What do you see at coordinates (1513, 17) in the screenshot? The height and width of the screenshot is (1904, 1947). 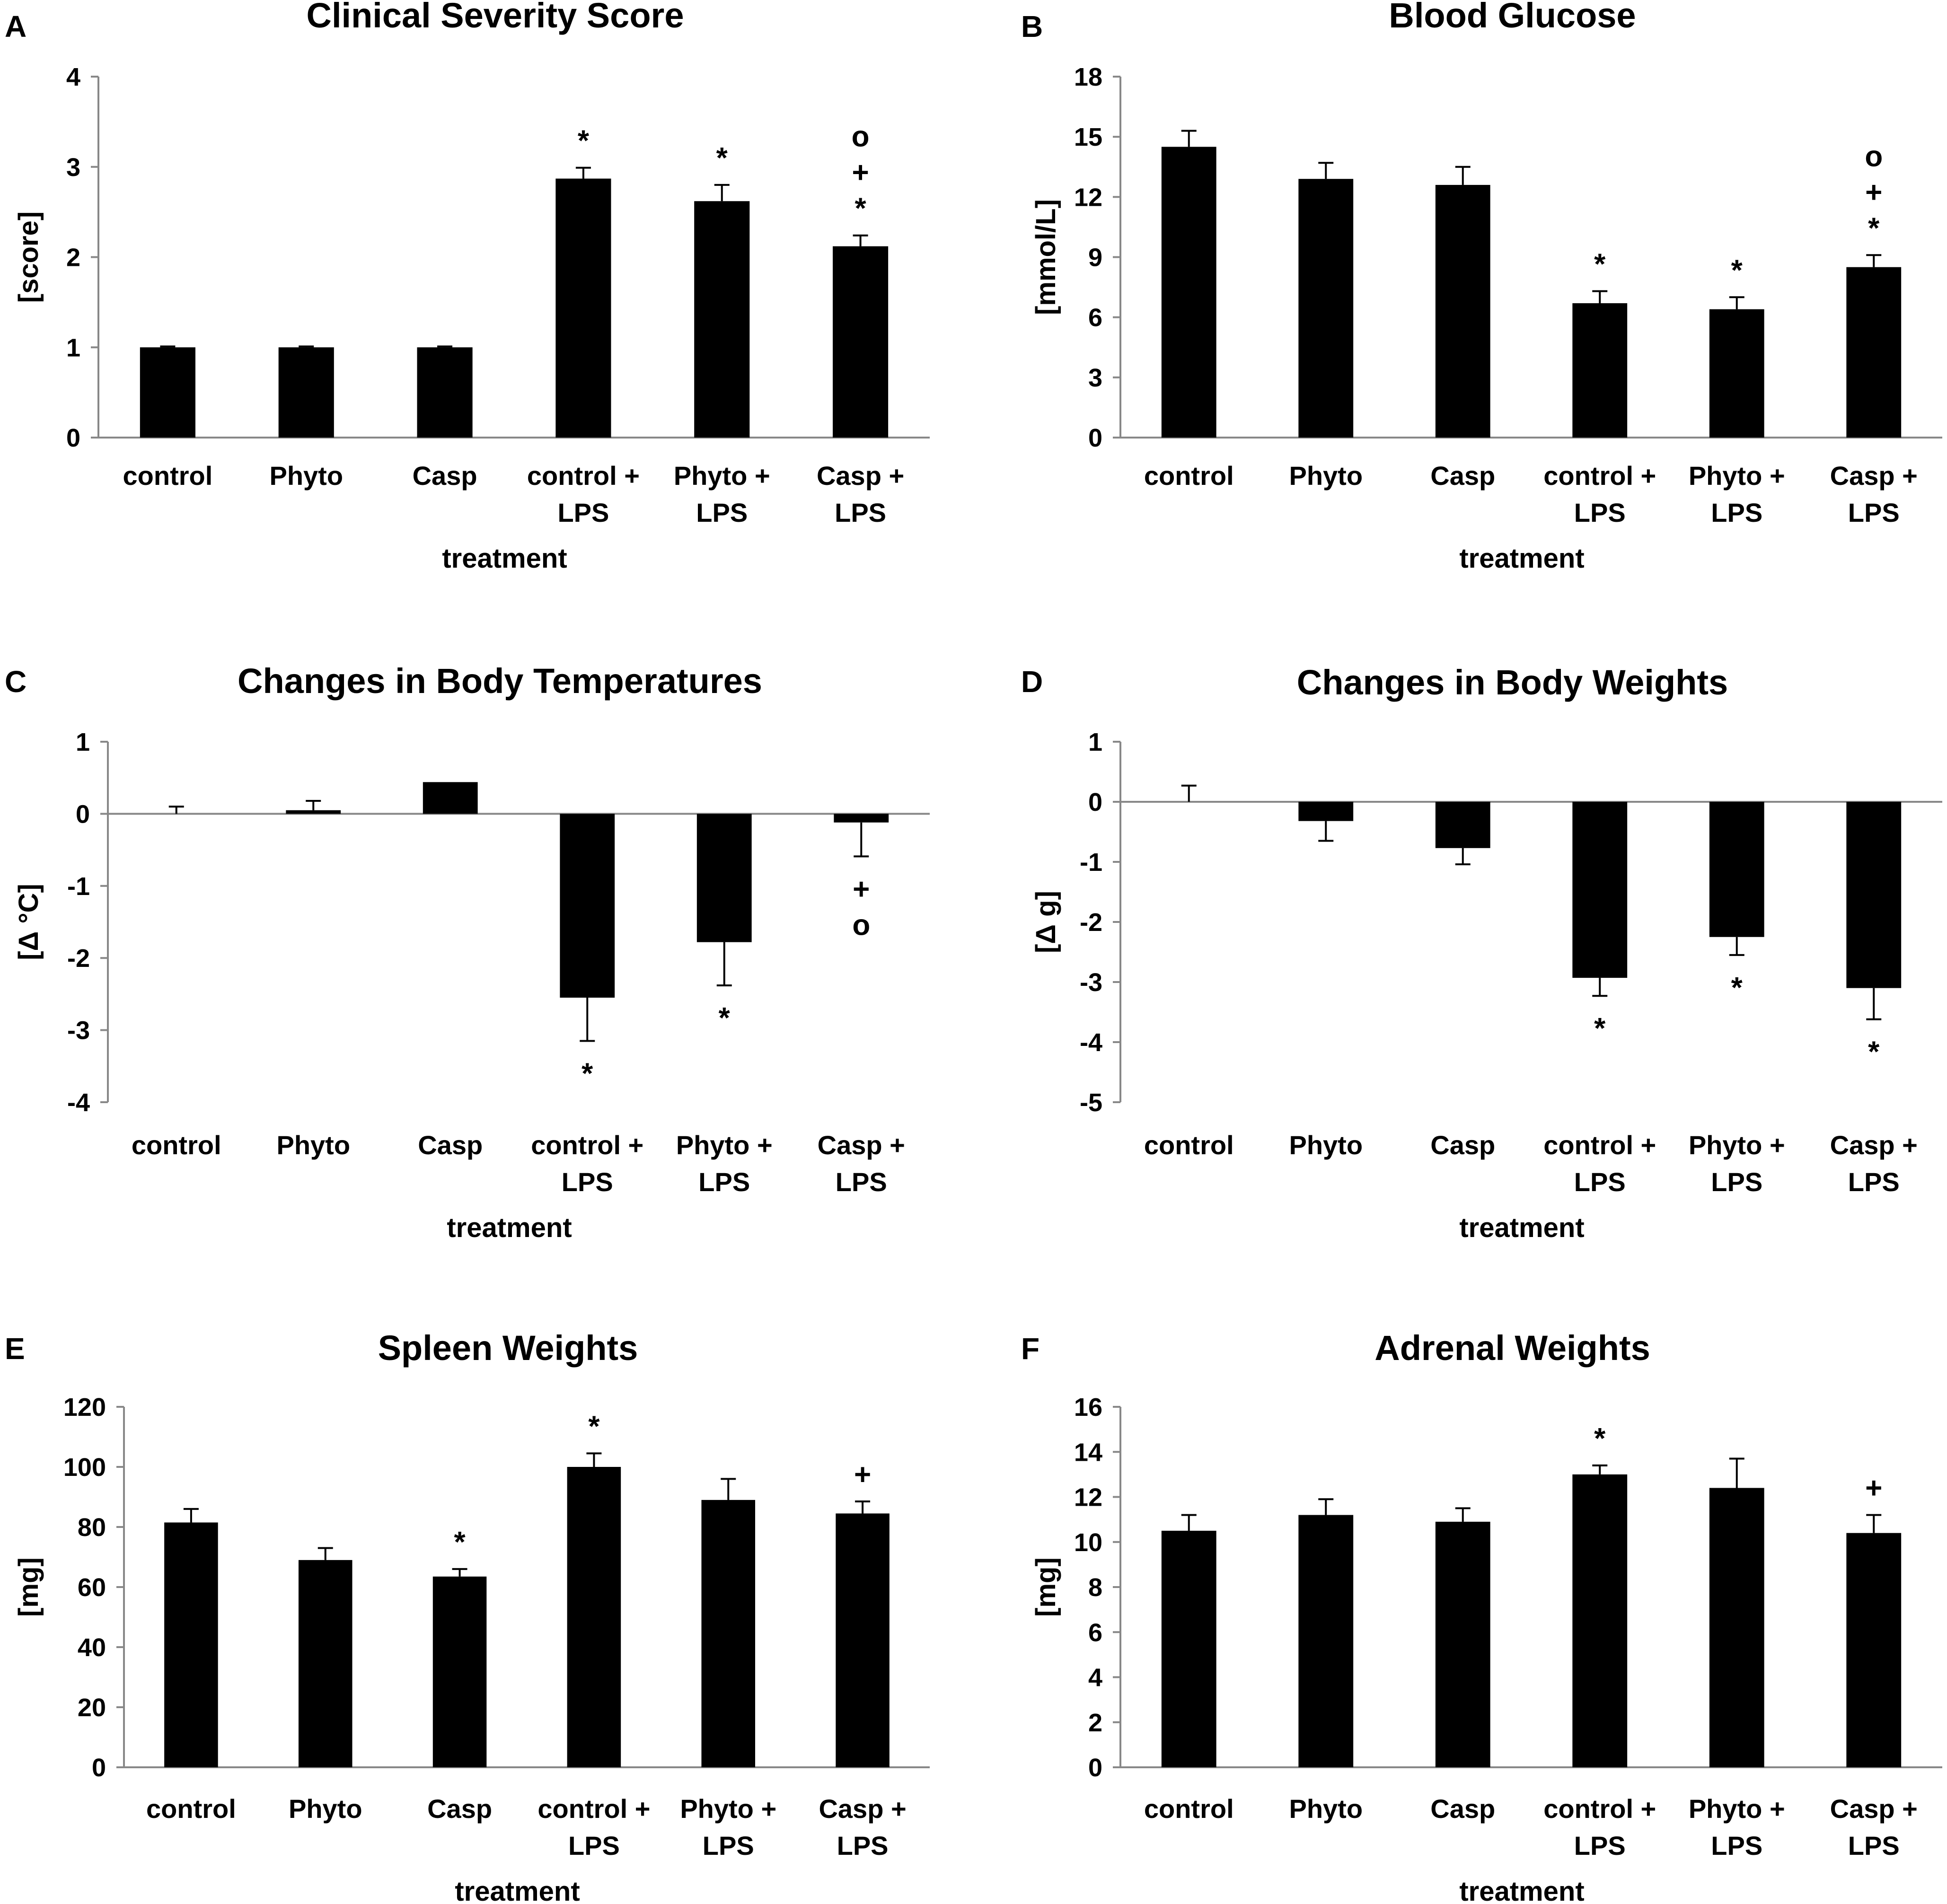 I see `chart-title: Blood Glucose` at bounding box center [1513, 17].